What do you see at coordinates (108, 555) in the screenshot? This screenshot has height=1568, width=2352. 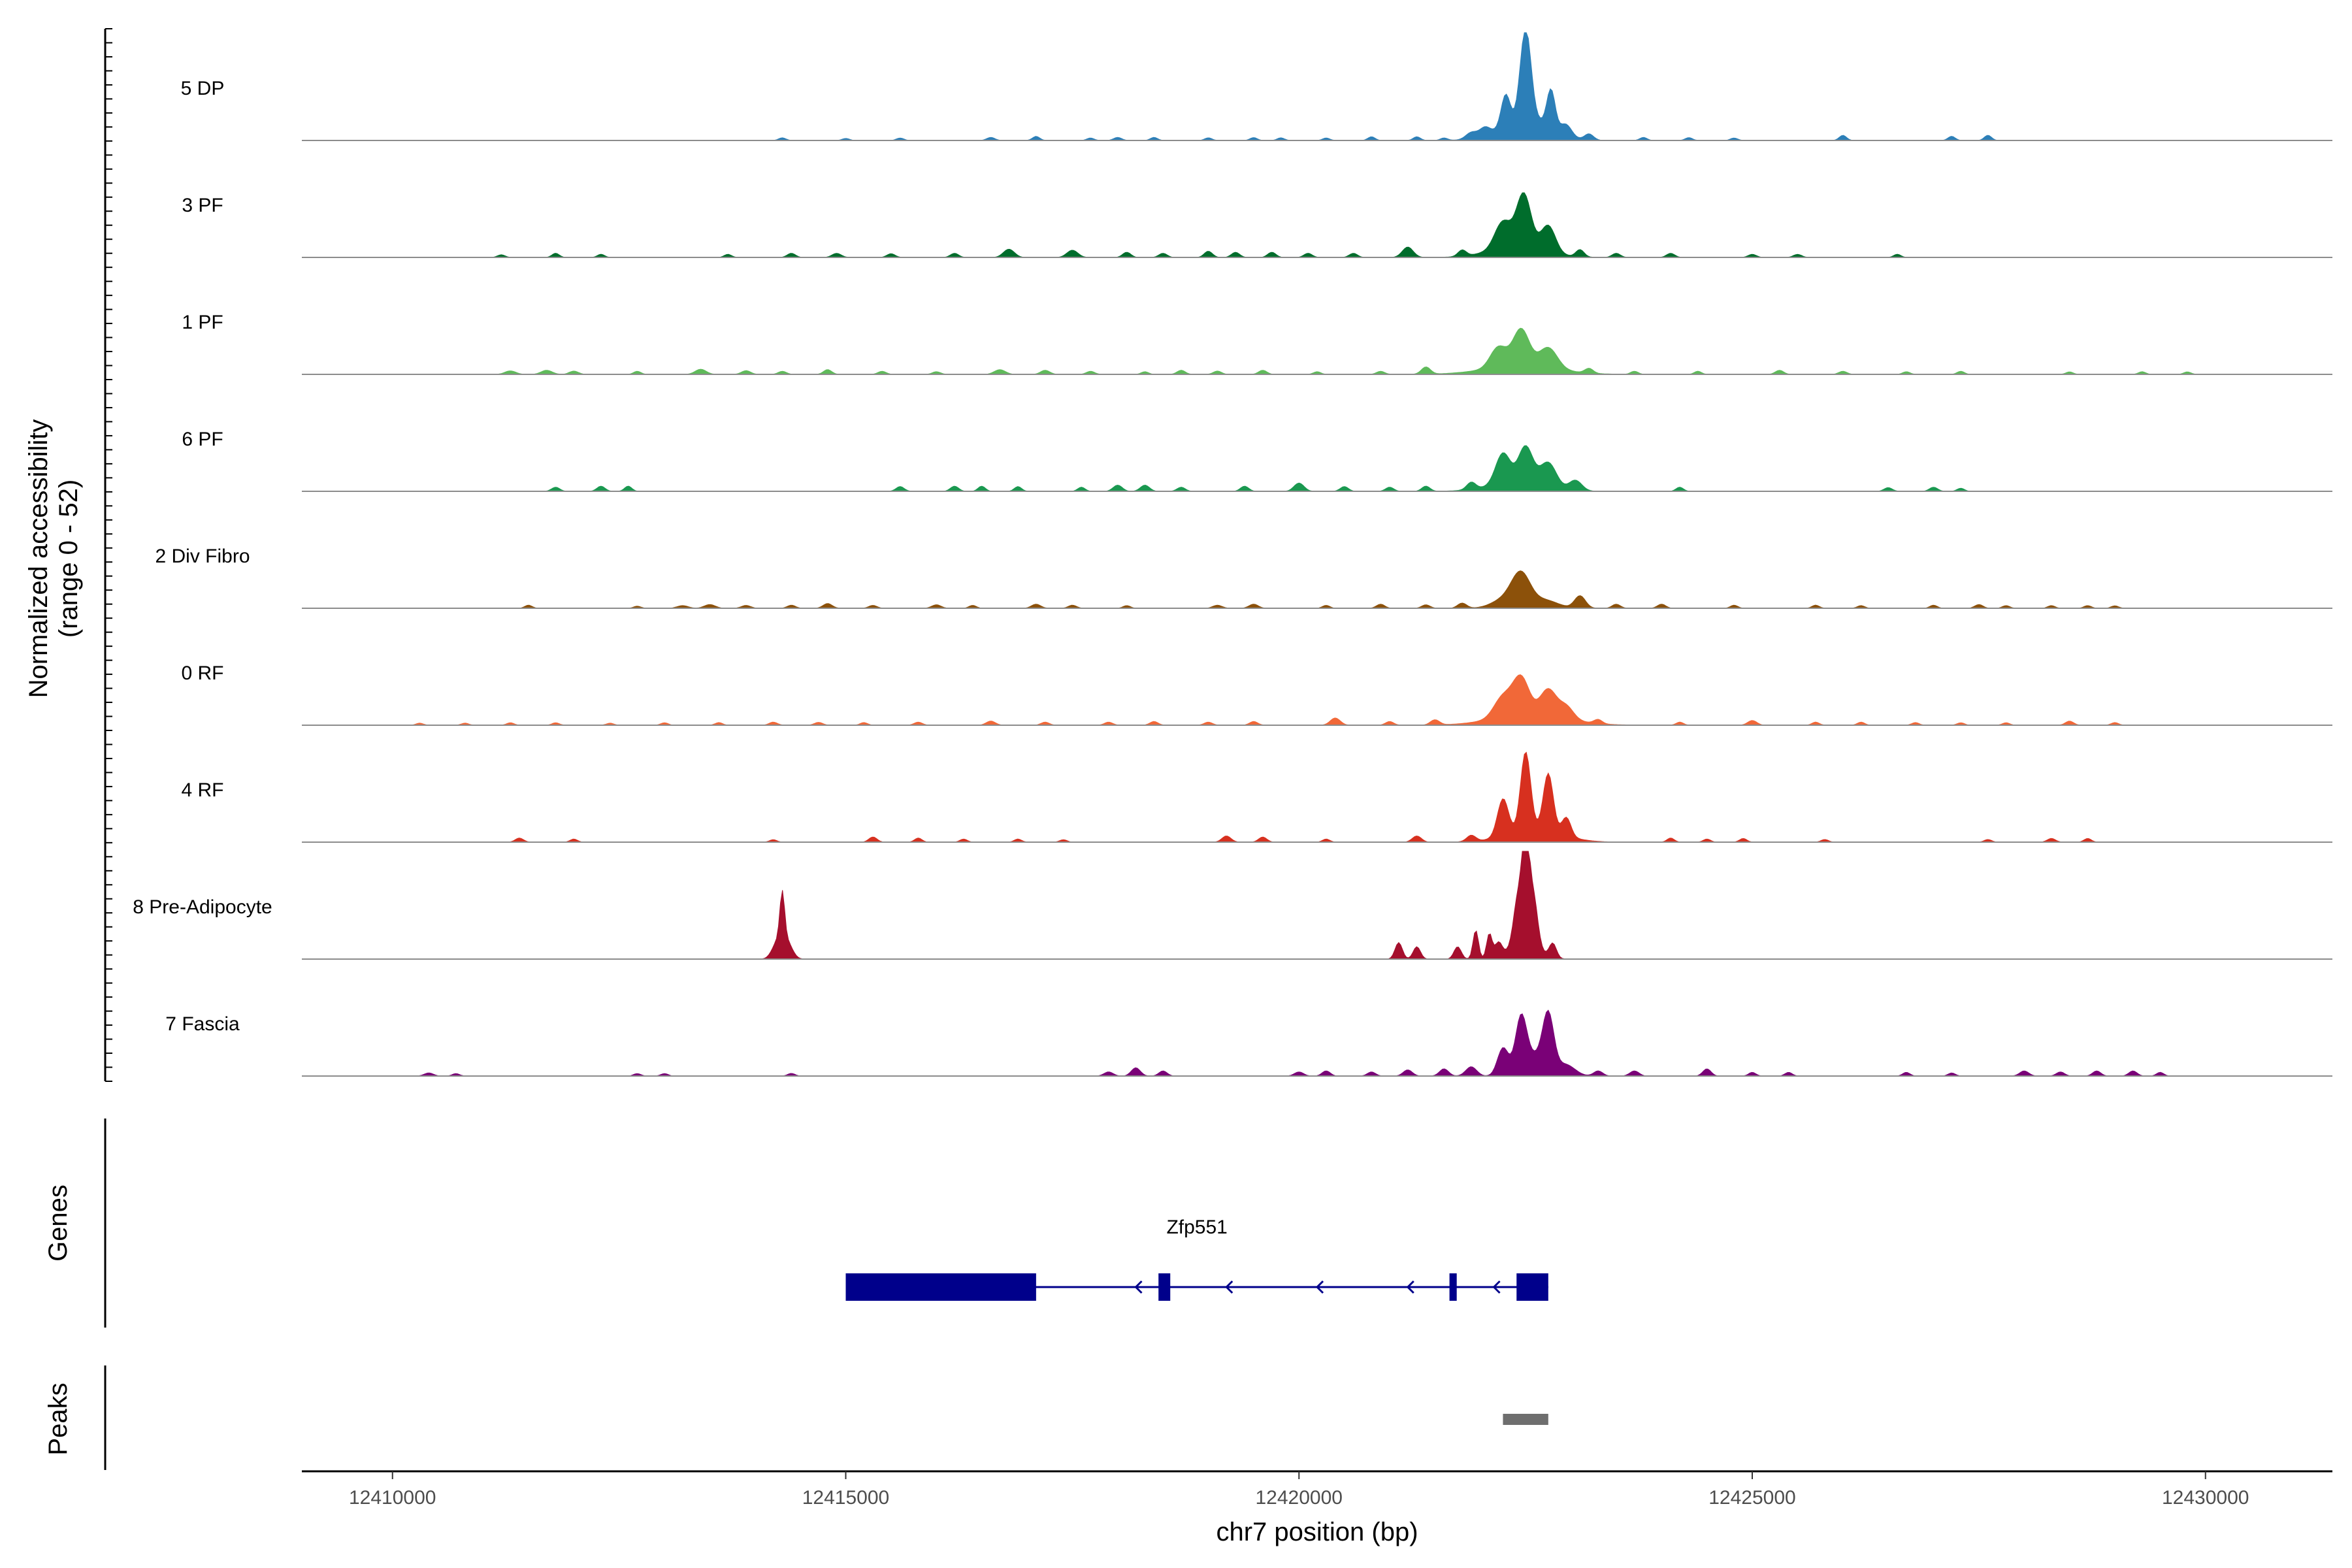 I see `coverage-y-axis` at bounding box center [108, 555].